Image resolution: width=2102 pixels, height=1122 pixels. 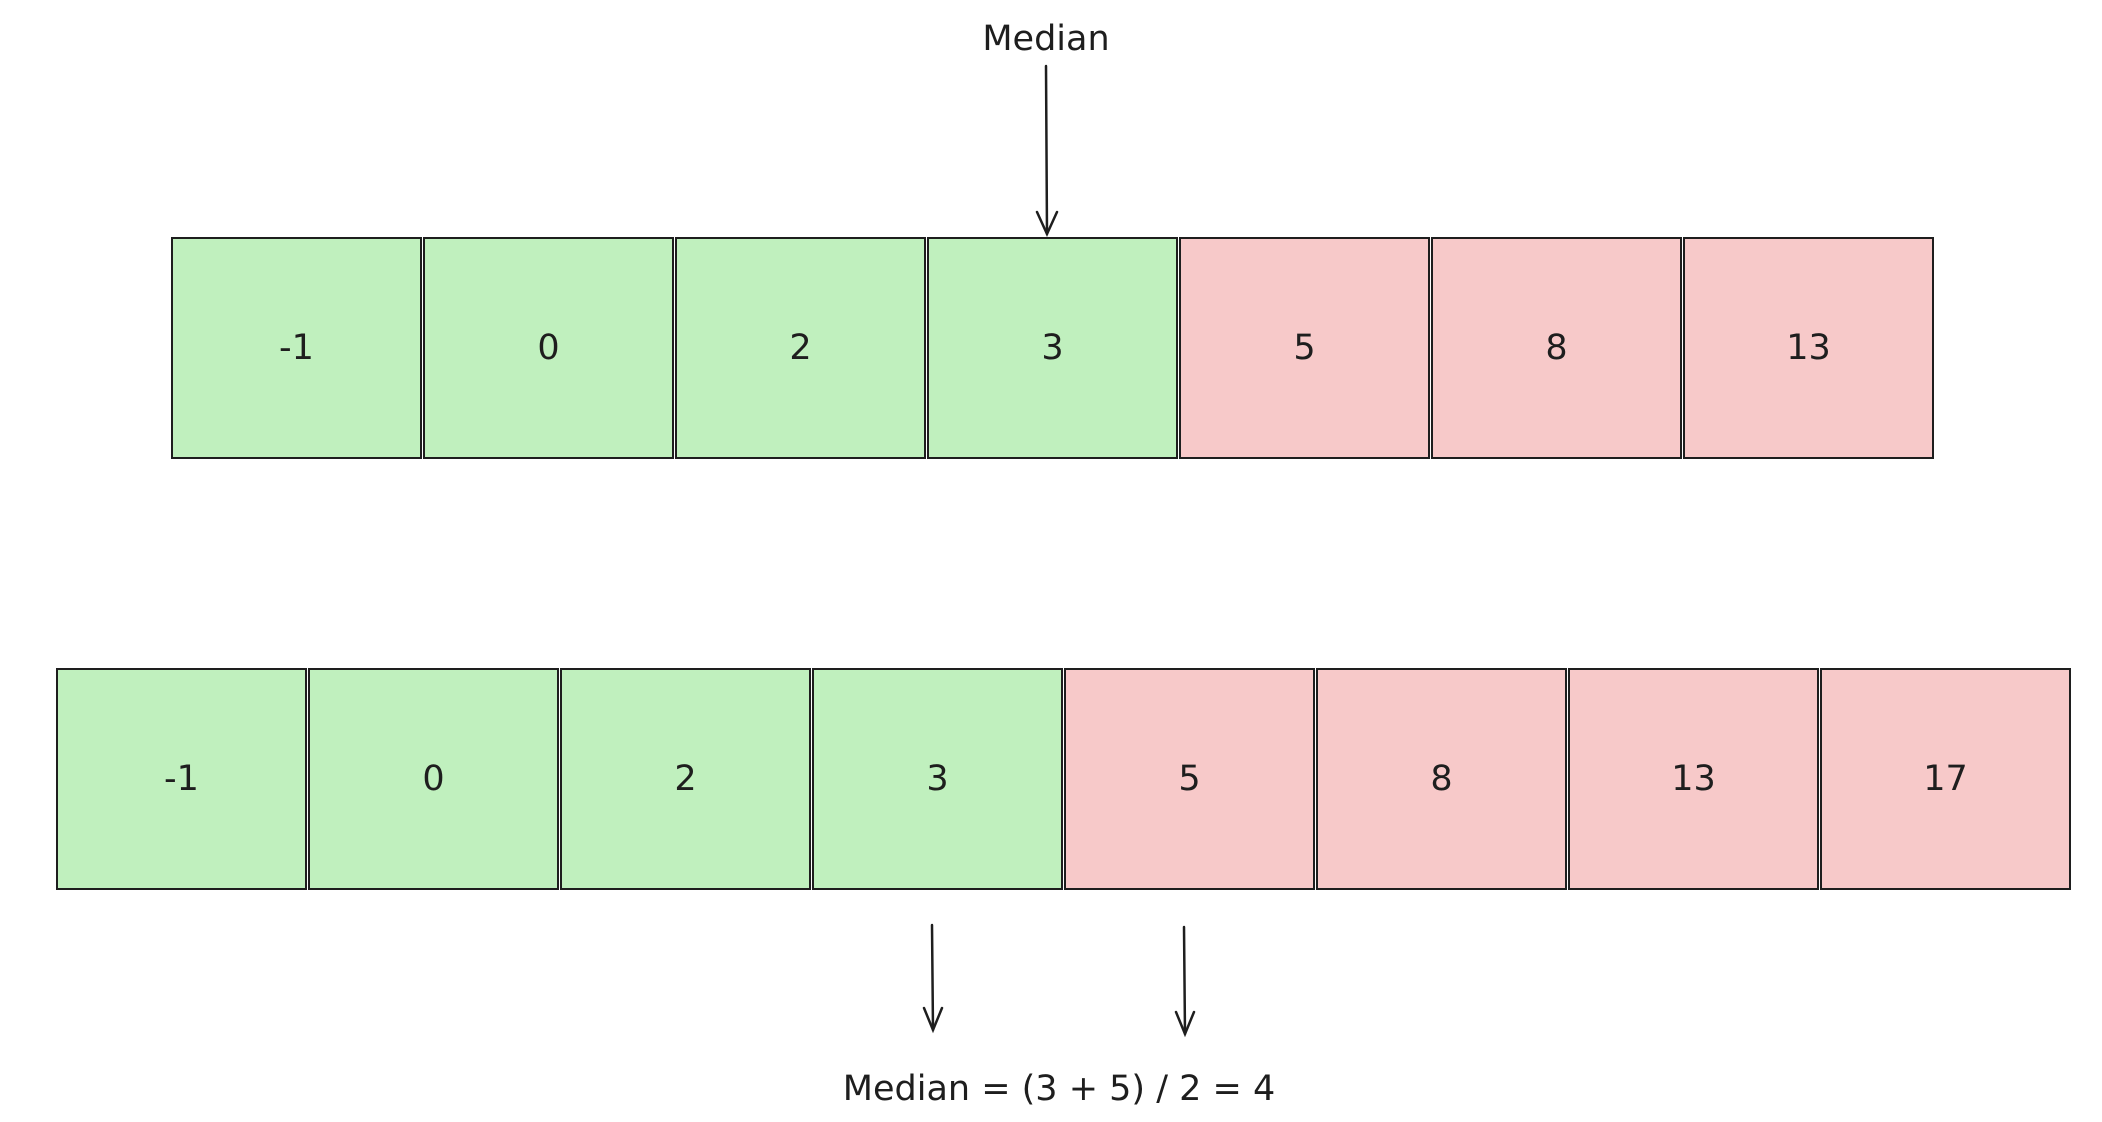 I want to click on bottom-median-formula: Median = (3 + 5) / 2 = 4, so click(x=1059, y=1089).